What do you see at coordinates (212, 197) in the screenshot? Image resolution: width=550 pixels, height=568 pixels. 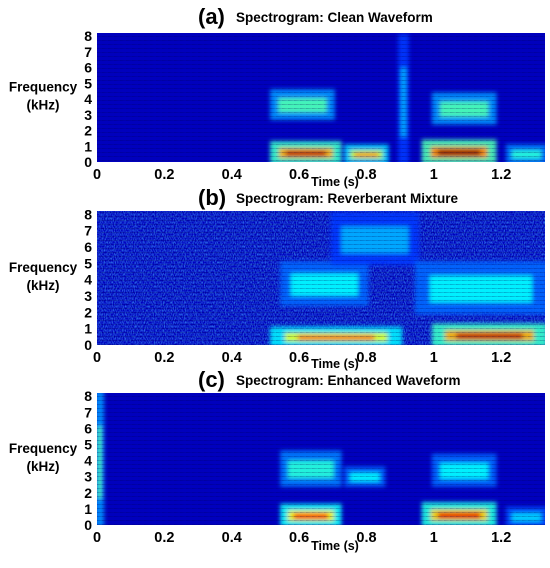 I see `panel-label: (b)` at bounding box center [212, 197].